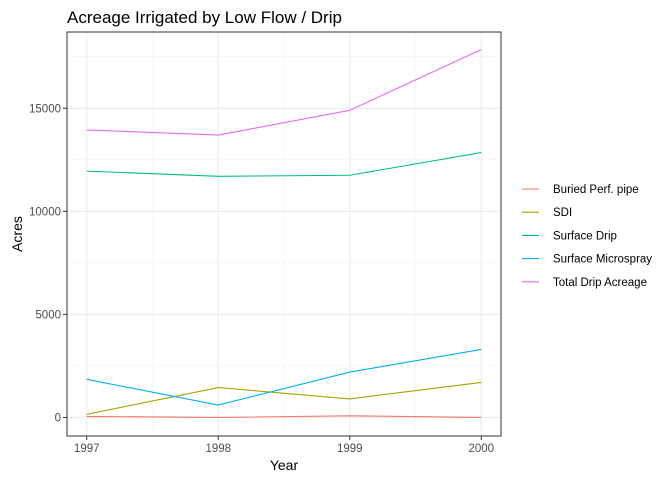  I want to click on legend-label-sdi: SDI, so click(562, 213).